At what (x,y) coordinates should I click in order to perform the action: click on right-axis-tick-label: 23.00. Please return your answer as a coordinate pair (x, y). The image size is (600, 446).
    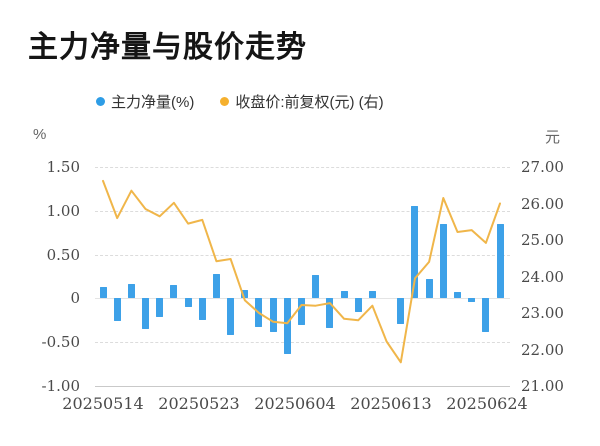
    Looking at the image, I should click on (542, 313).